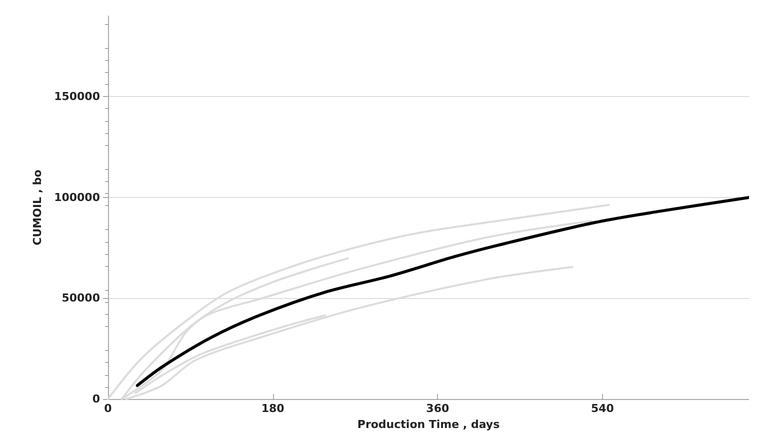 The image size is (757, 443). I want to click on y-tick-label: 100000, so click(77, 197).